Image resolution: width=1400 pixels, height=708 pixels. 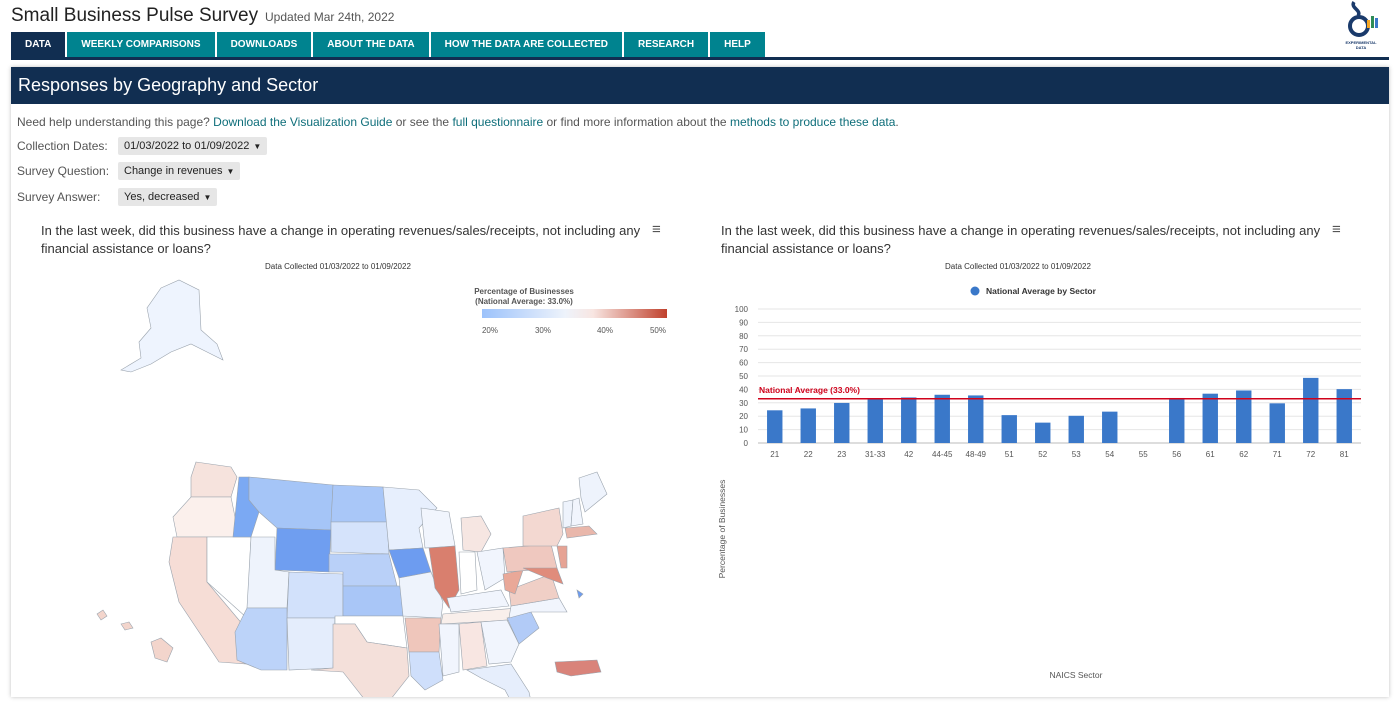 What do you see at coordinates (500, 642) in the screenshot?
I see `state-georgia` at bounding box center [500, 642].